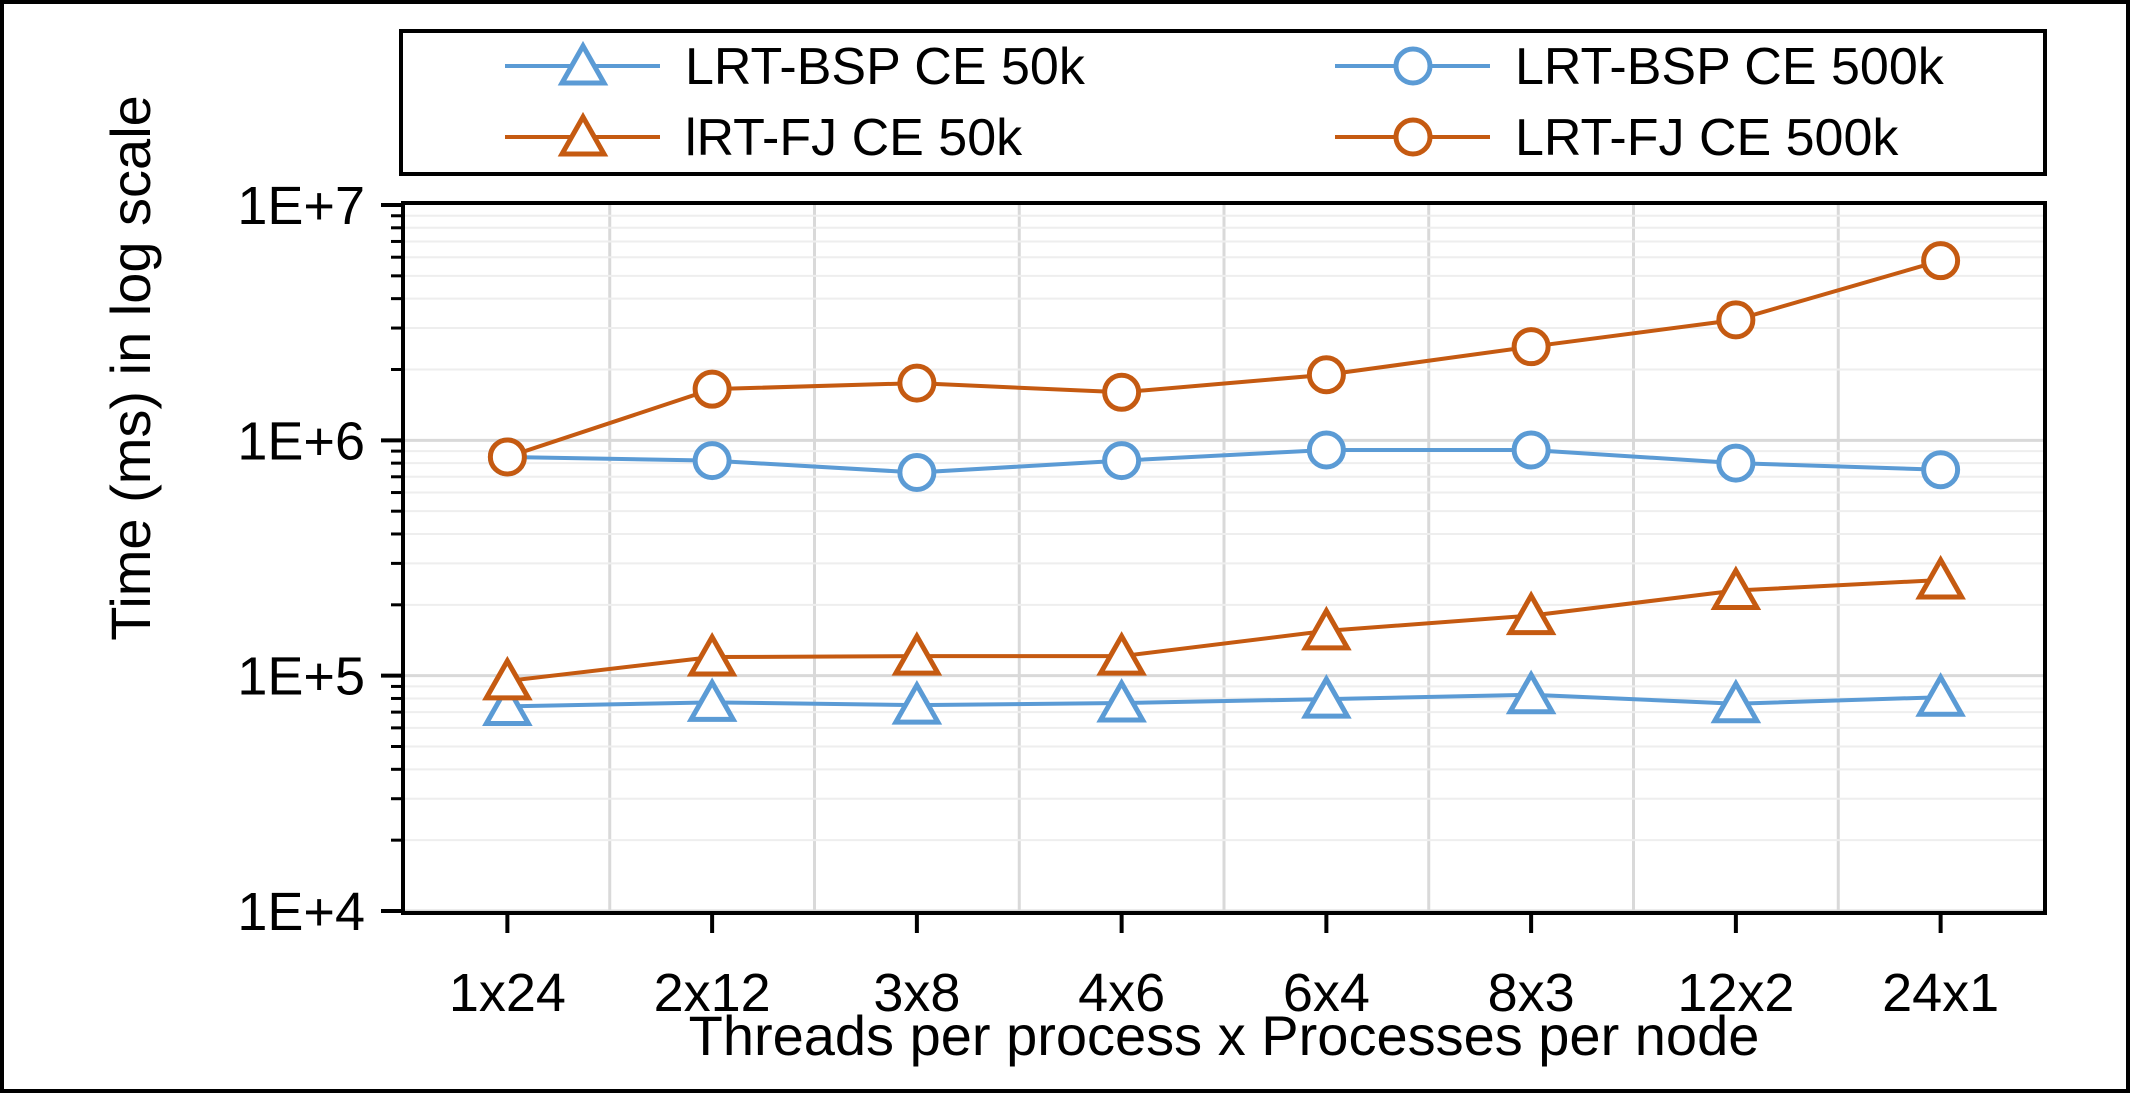  Describe the element at coordinates (301, 912) in the screenshot. I see `y-tick-label: 1E+4` at that location.